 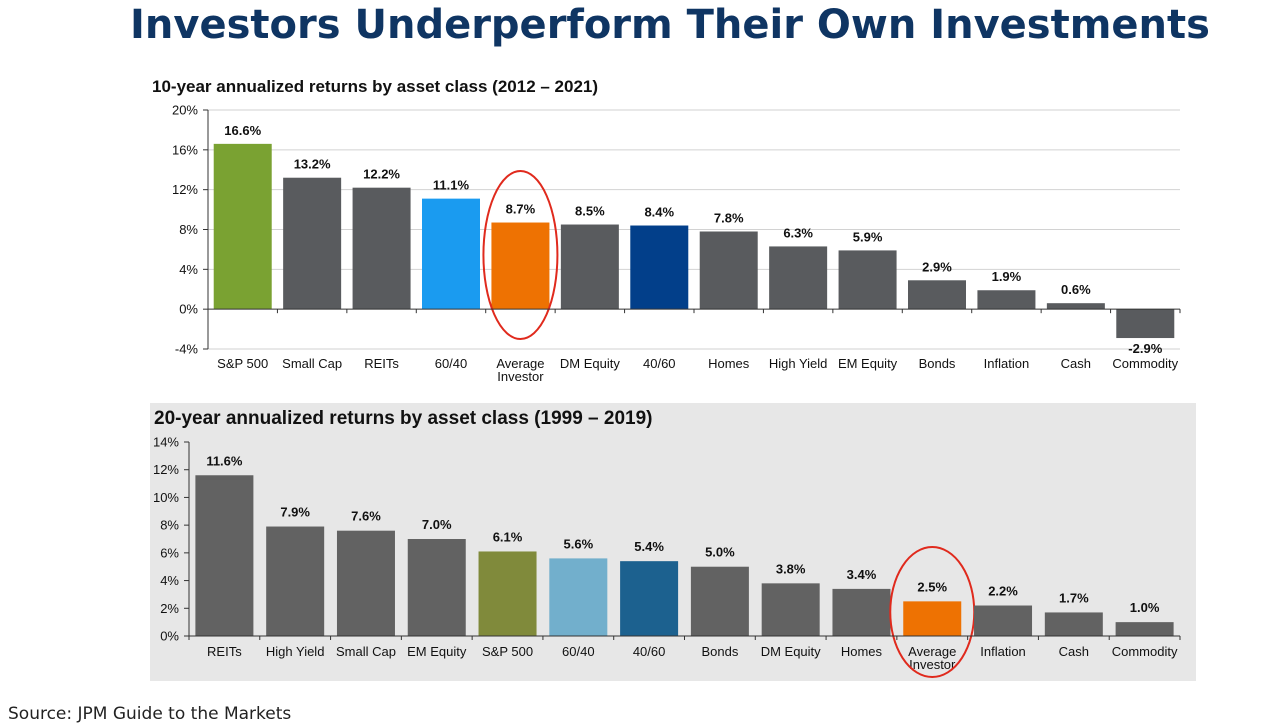 I want to click on c10-category-label: Inflation, so click(x=1007, y=363).